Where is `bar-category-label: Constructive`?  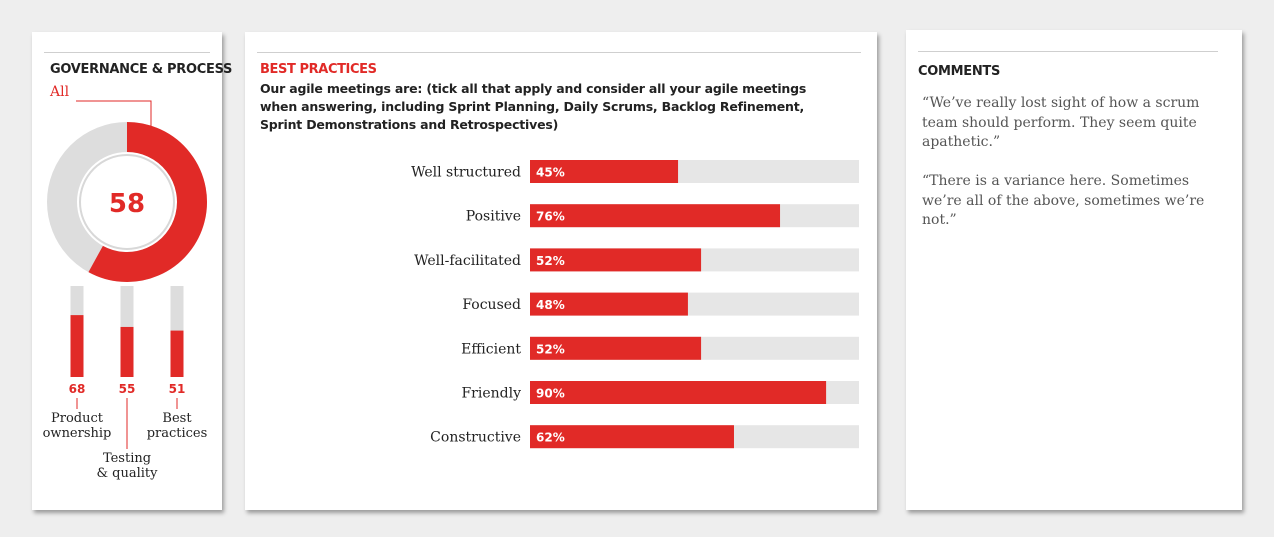
bar-category-label: Constructive is located at coordinates (475, 438).